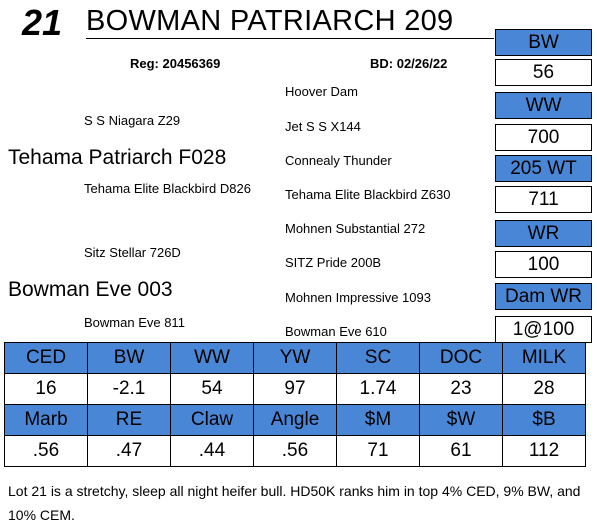 Image resolution: width=597 pixels, height=529 pixels. Describe the element at coordinates (175, 63) in the screenshot. I see `registration-number: Reg: 20456369` at that location.